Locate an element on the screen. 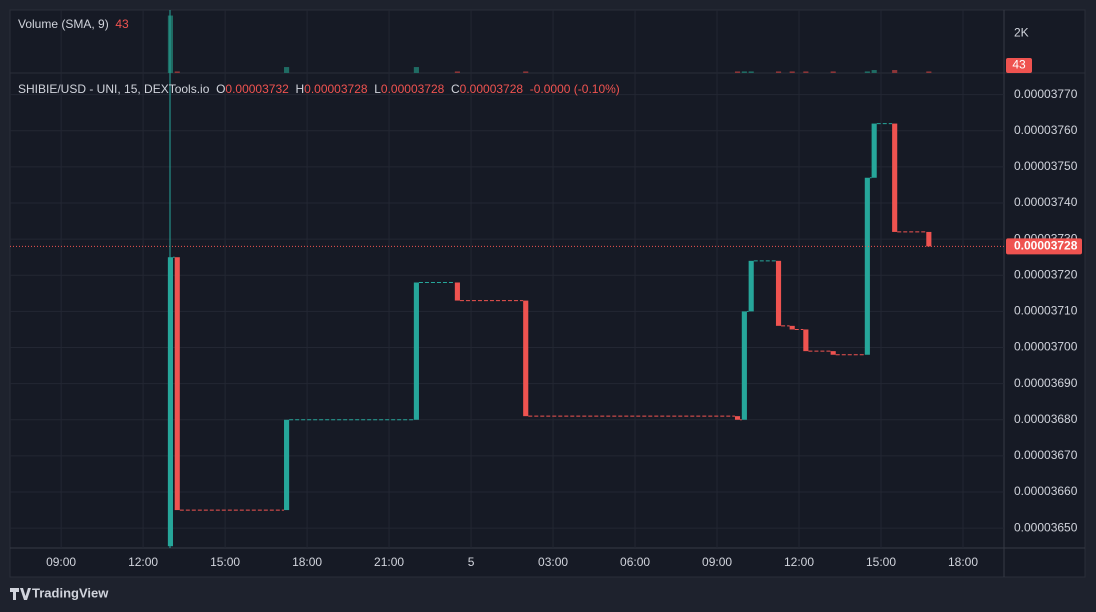  volume-sma-box is located at coordinates (1019, 65).